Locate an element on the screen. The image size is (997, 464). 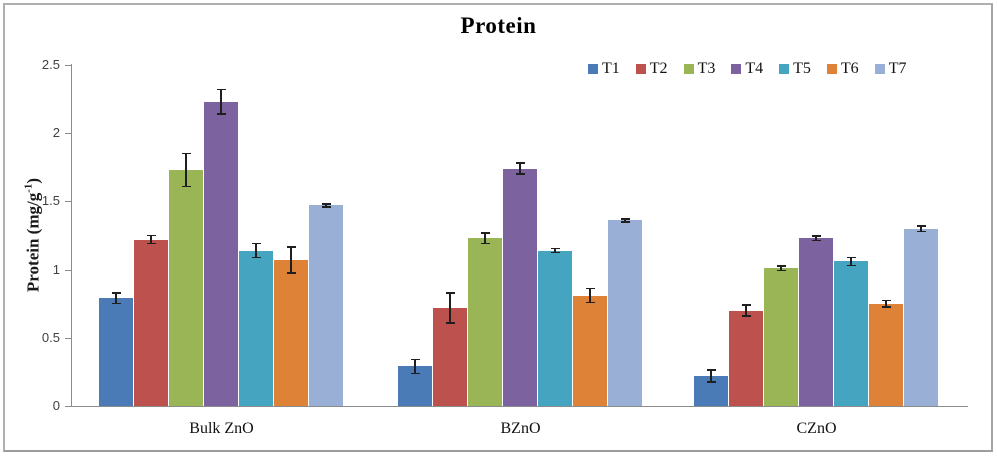
bar-T3-CZnO is located at coordinates (781, 337).